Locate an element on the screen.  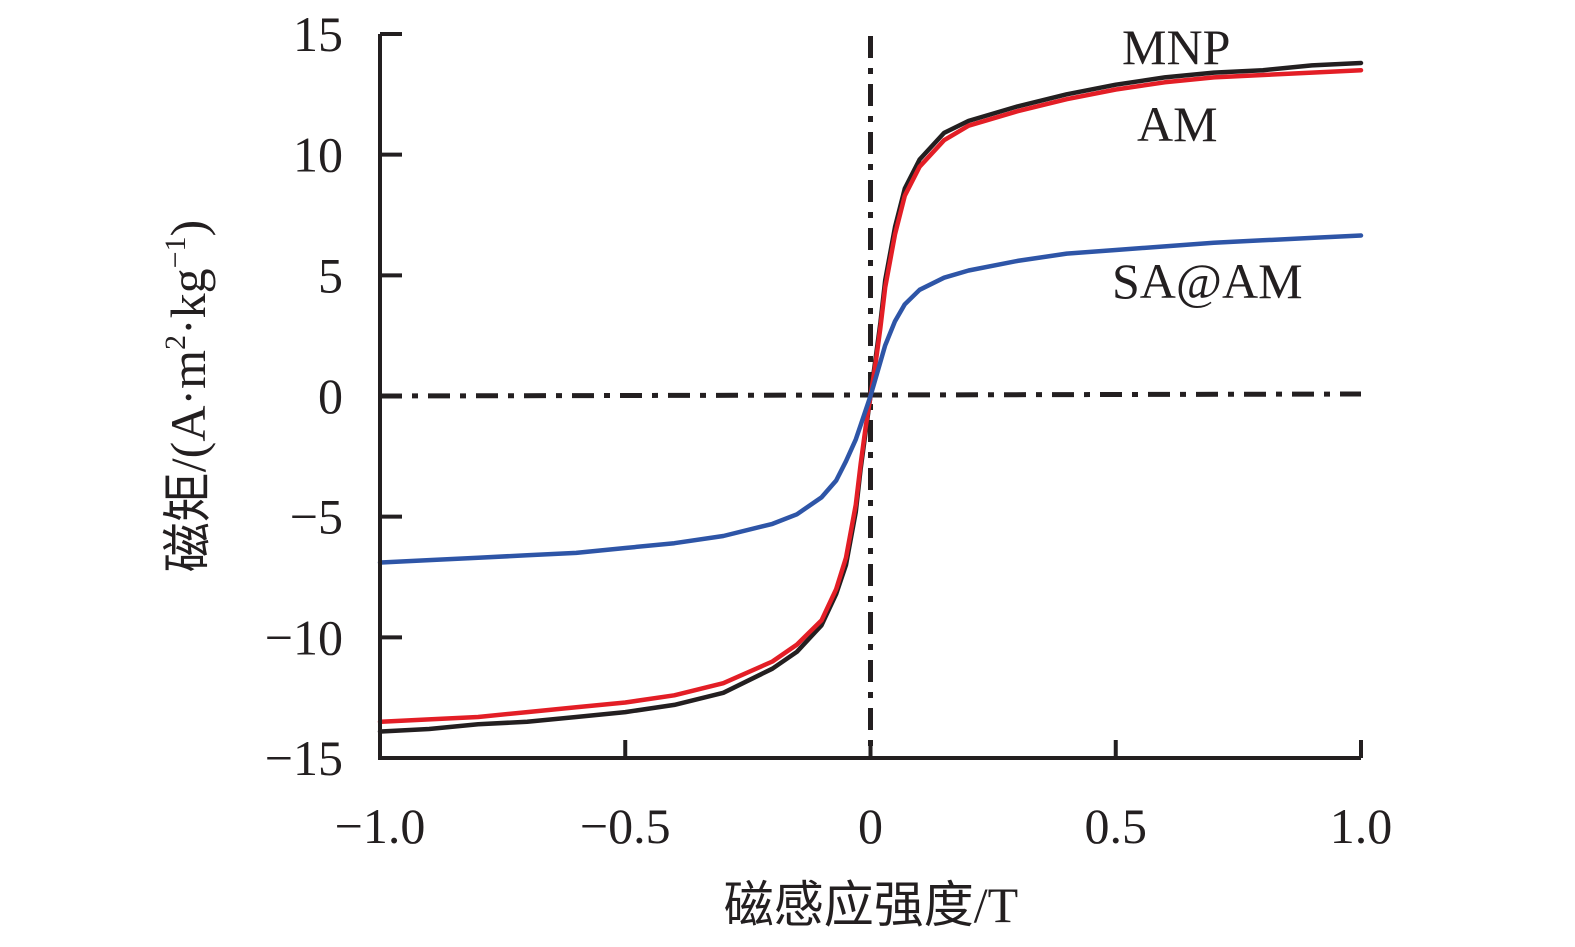
y-tick-label: 15 is located at coordinates (318, 34).